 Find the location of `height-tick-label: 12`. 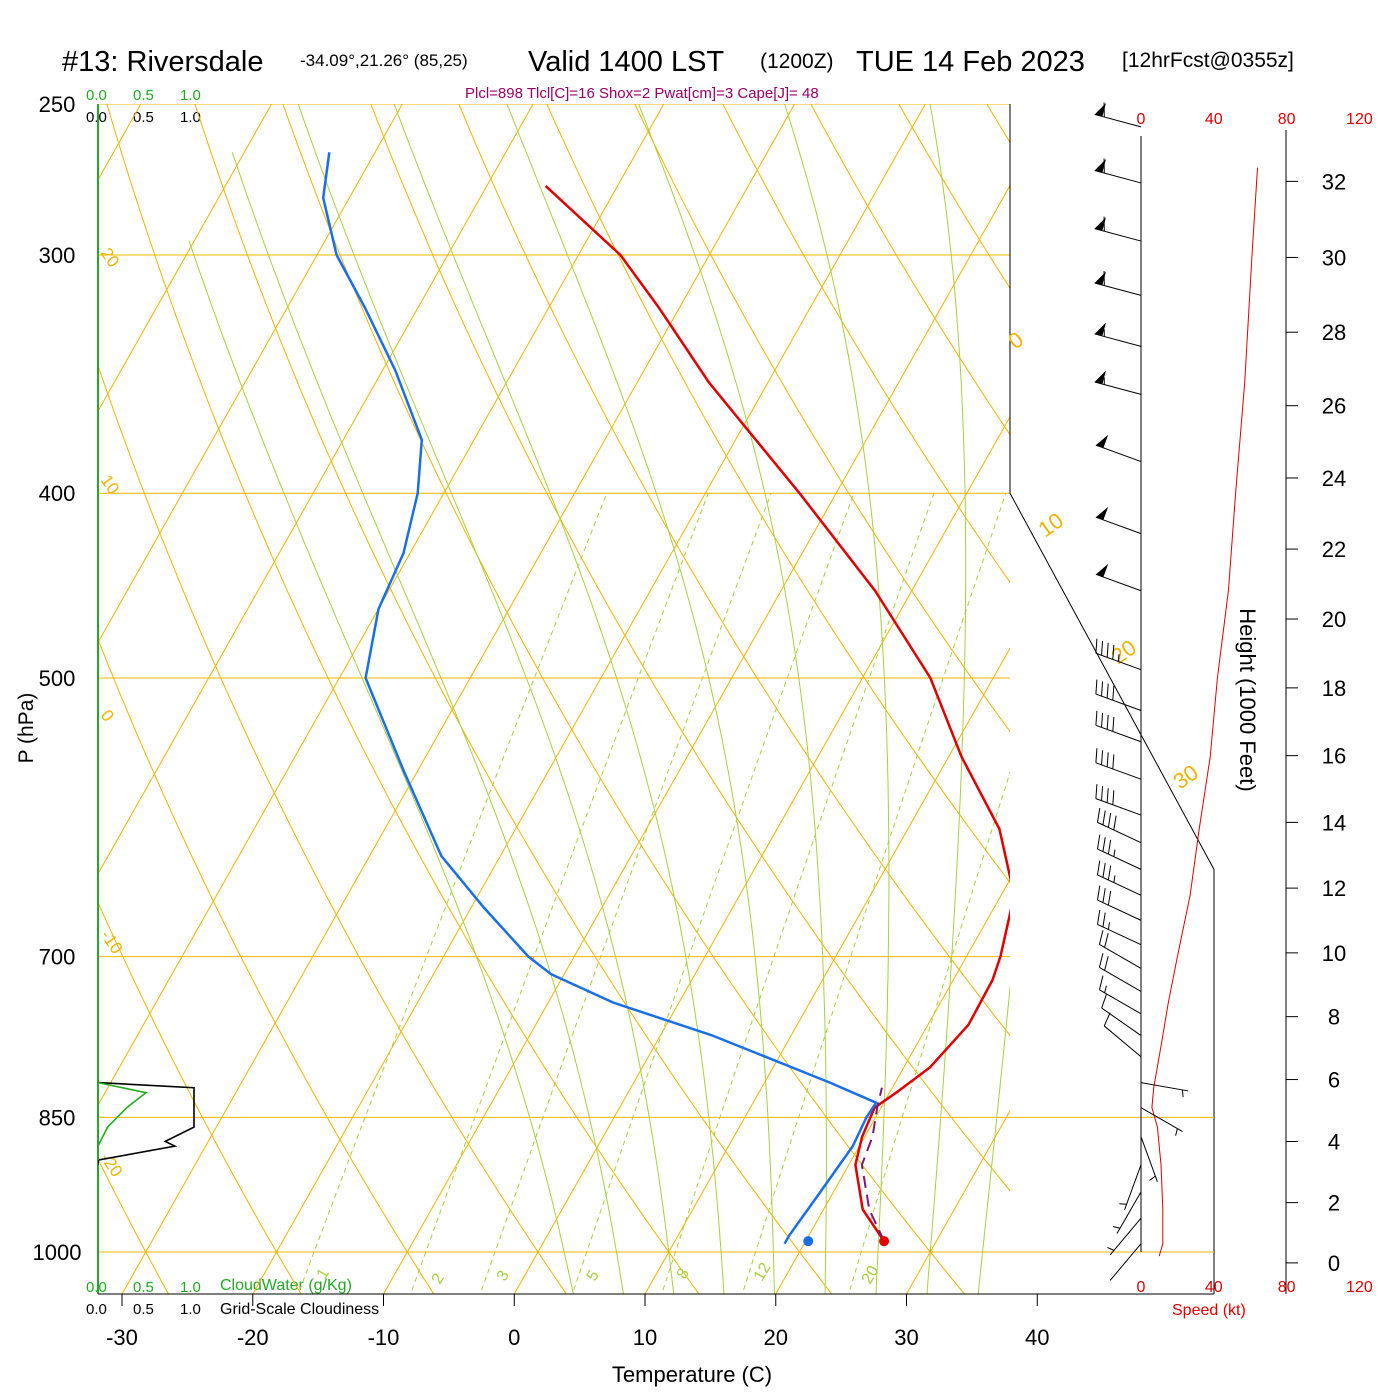

height-tick-label: 12 is located at coordinates (1334, 888).